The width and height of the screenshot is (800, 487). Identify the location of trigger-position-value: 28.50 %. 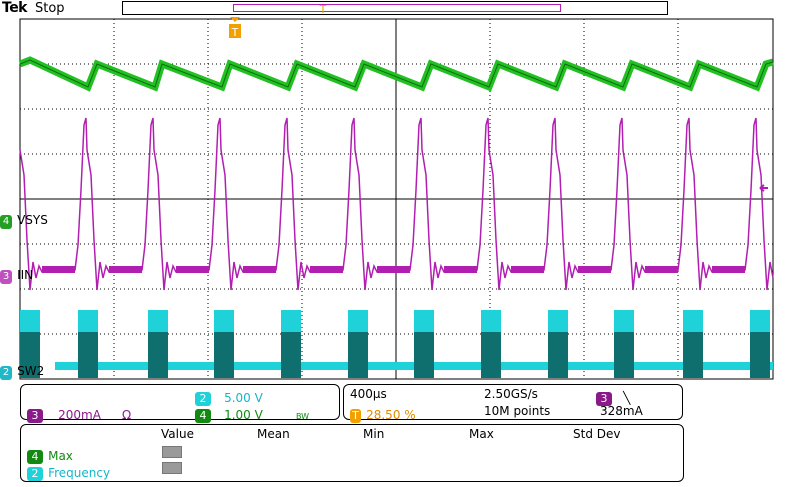
(391, 415).